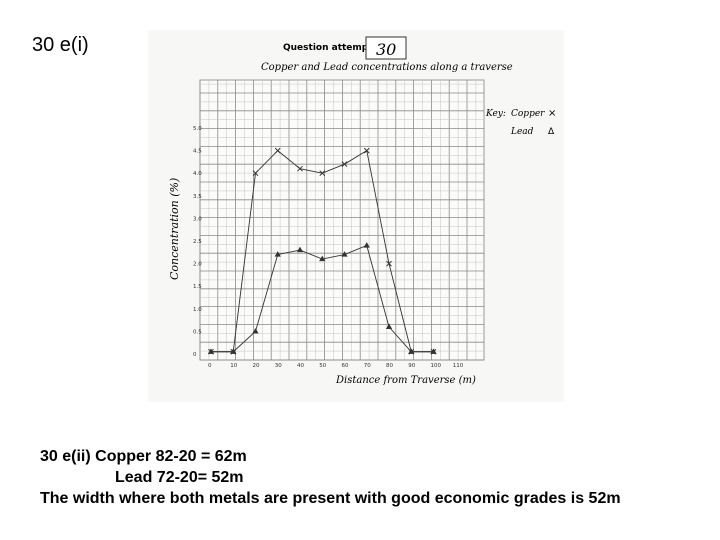  Describe the element at coordinates (210, 366) in the screenshot. I see `x-tick-label: 0` at that location.